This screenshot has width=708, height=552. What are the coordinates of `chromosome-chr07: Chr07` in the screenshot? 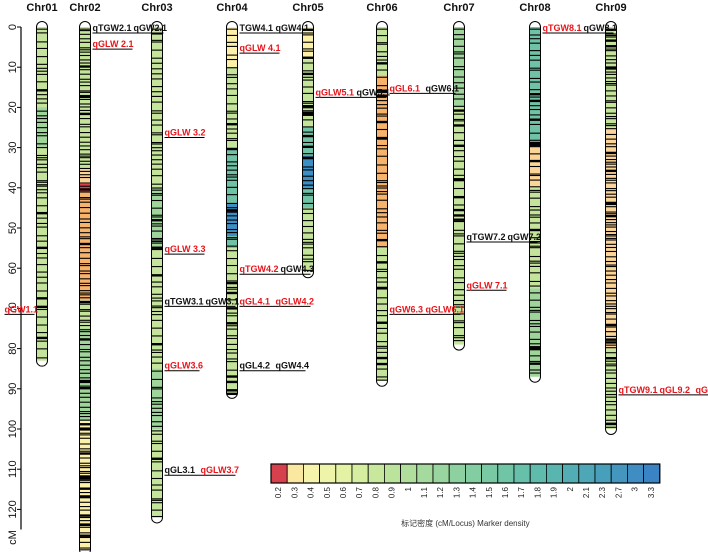 It's located at (459, 176).